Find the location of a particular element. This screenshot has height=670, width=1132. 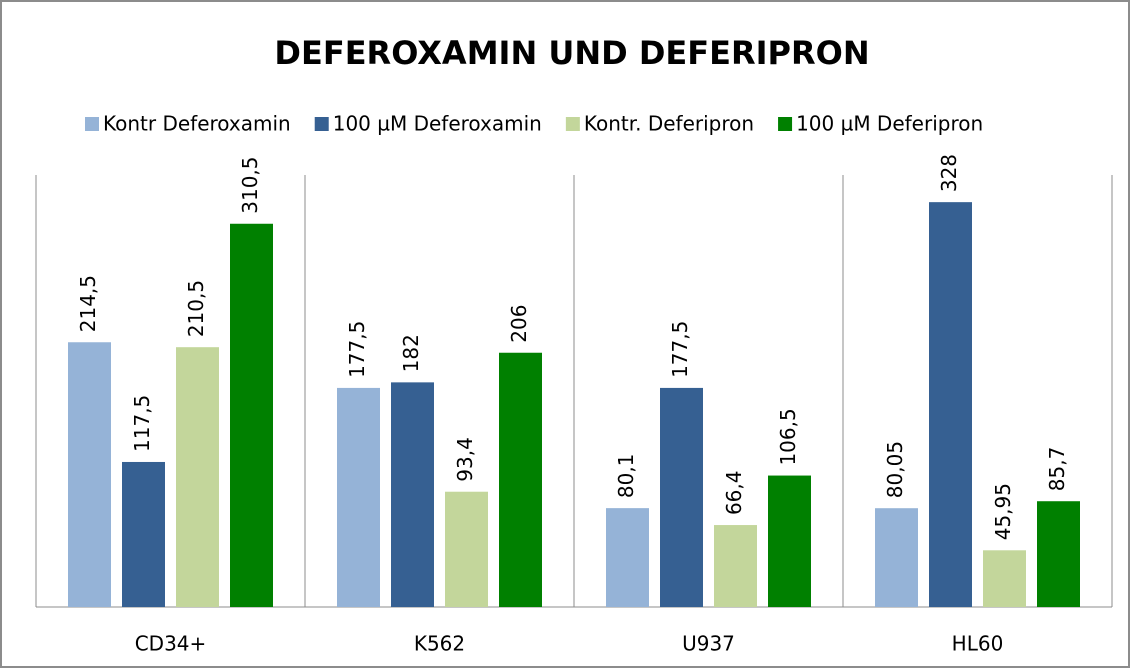

data-label: 93,4 is located at coordinates (465, 459).